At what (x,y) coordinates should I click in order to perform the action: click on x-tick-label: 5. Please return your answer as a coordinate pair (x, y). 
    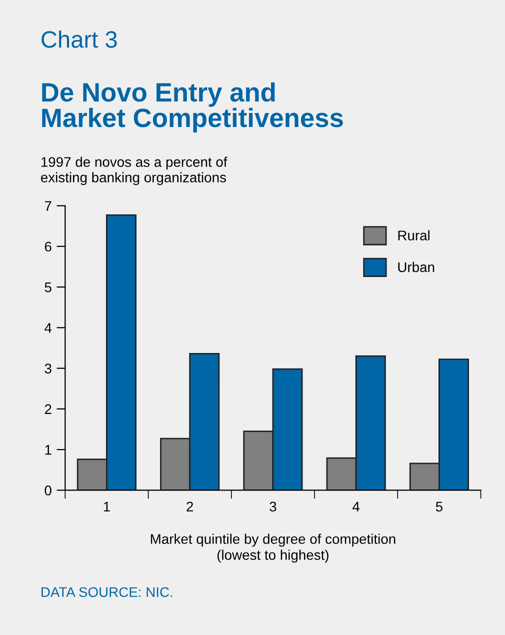
    Looking at the image, I should click on (439, 507).